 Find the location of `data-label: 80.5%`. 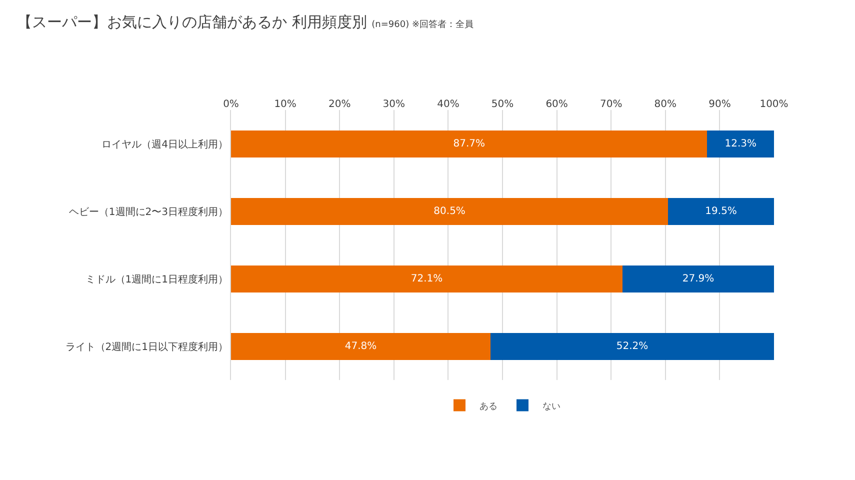

data-label: 80.5% is located at coordinates (450, 211).